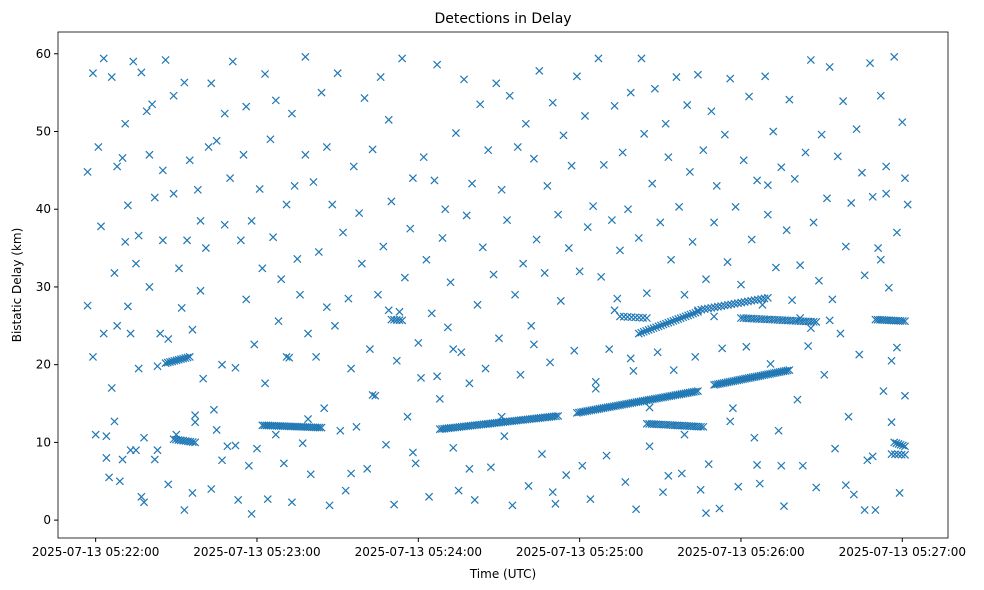 Image resolution: width=984 pixels, height=590 pixels. Describe the element at coordinates (43, 54) in the screenshot. I see `y-tick-label: 60` at that location.